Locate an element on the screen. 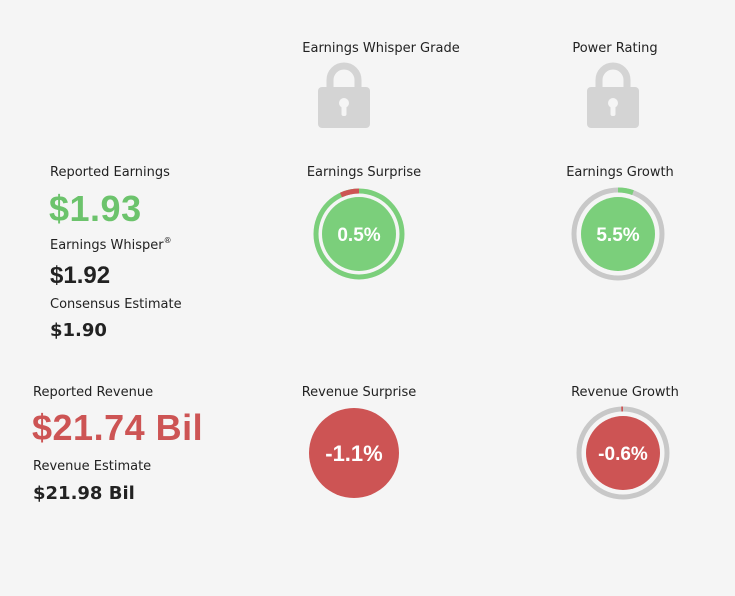 This screenshot has width=735, height=596. revenue-surprise-gauge: -1.1% is located at coordinates (354, 455).